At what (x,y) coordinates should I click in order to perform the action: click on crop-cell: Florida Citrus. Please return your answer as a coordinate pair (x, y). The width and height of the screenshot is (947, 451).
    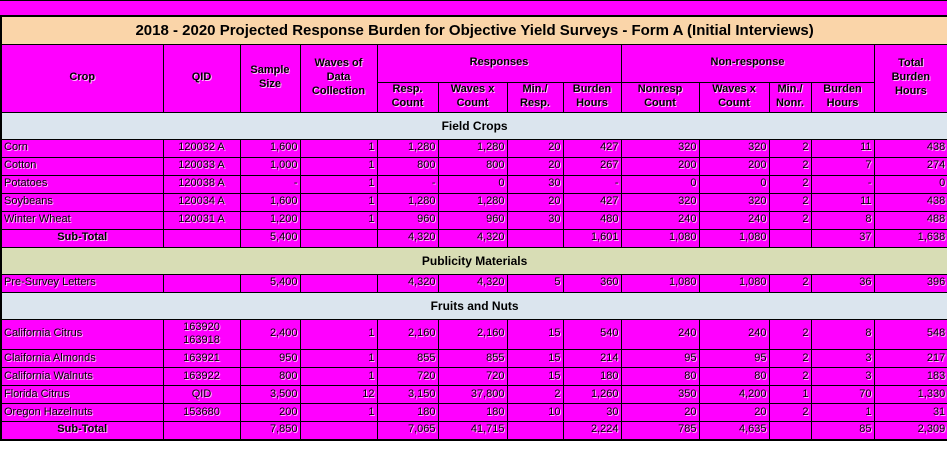
    Looking at the image, I should click on (82, 394).